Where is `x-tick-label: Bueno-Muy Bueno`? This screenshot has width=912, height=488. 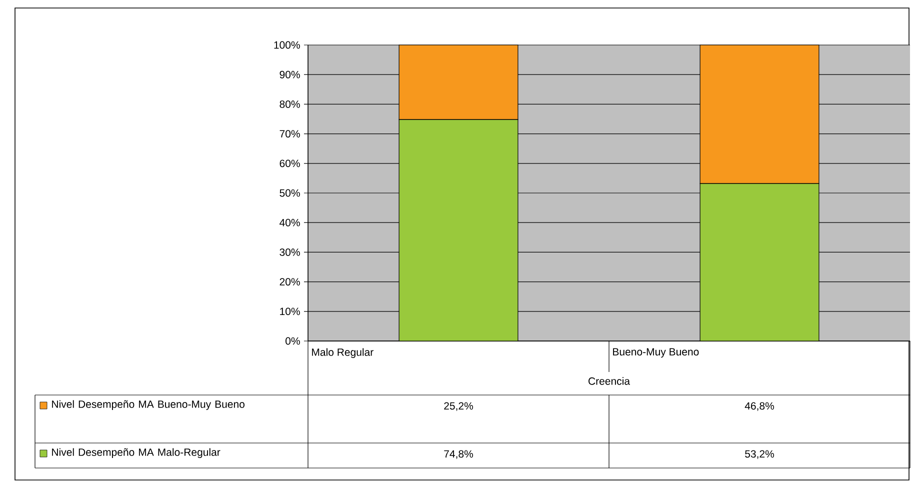 x-tick-label: Bueno-Muy Bueno is located at coordinates (656, 353).